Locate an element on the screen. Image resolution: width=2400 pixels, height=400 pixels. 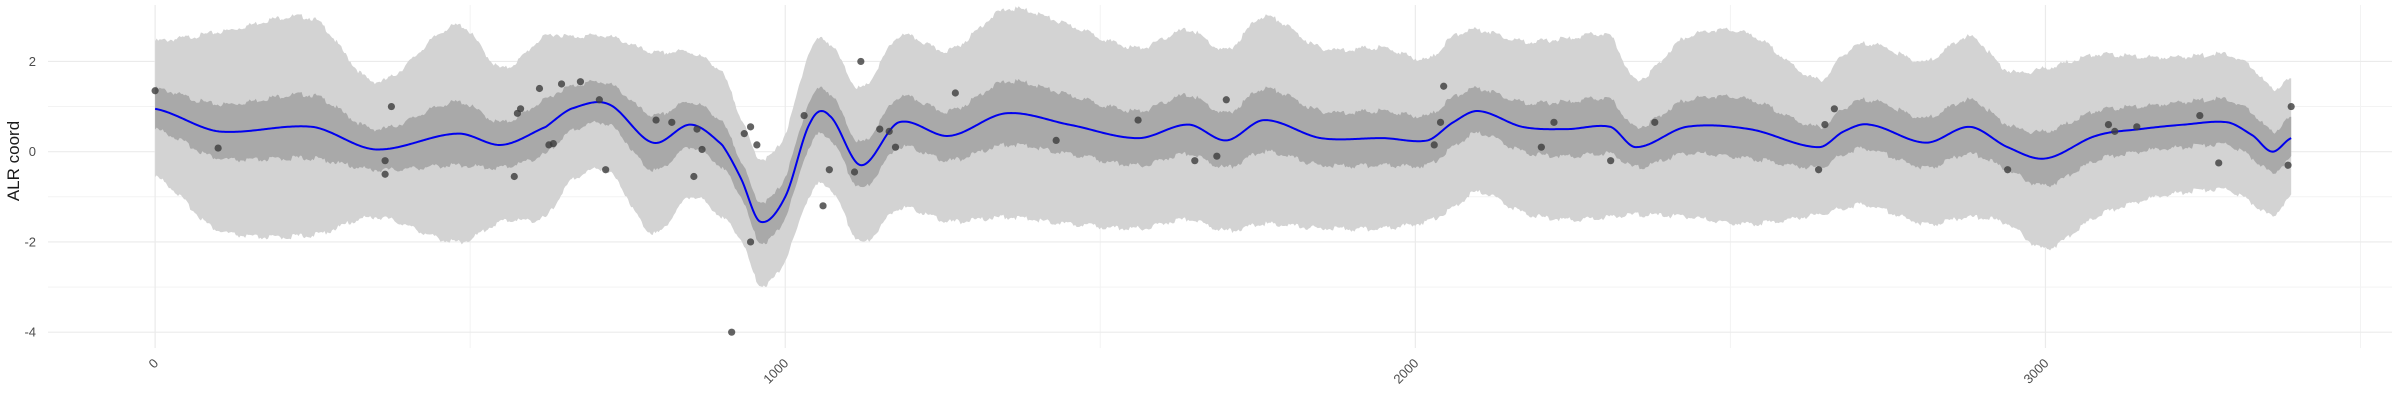
y-tick-label: 2 is located at coordinates (32, 61).